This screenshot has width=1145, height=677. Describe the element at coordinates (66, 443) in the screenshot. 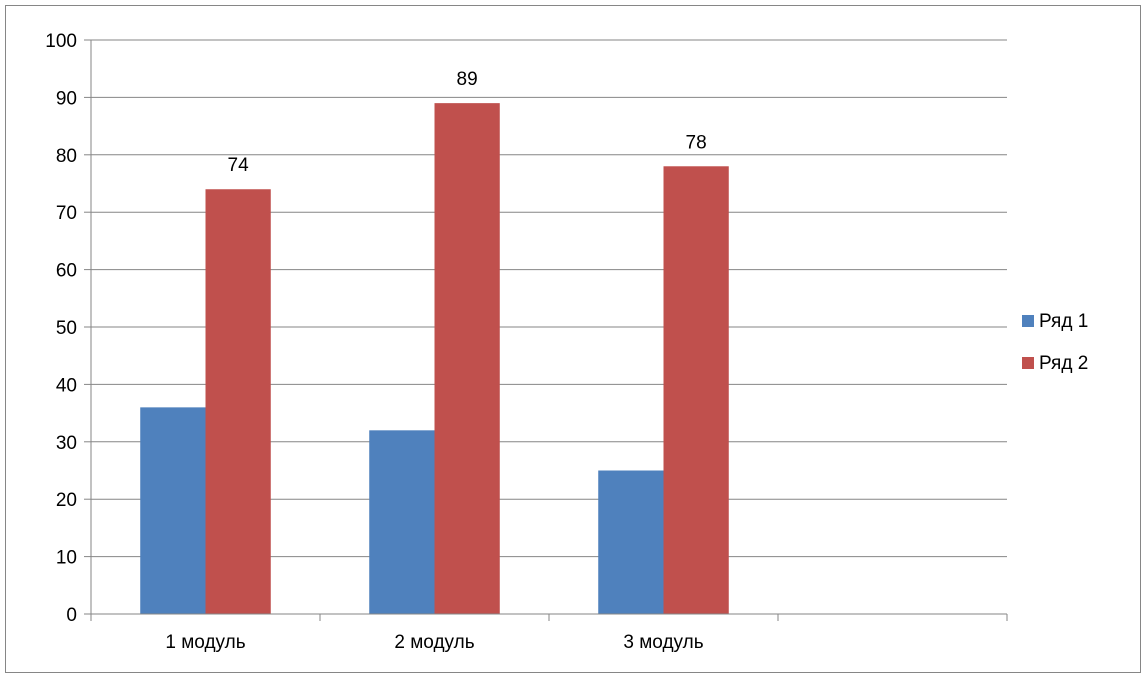

I see `y-tick-label-30: 30` at that location.